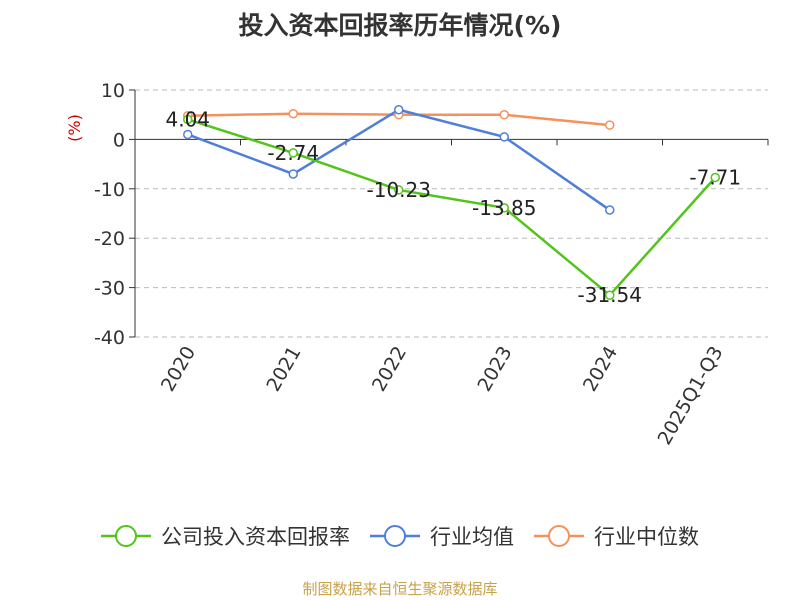  I want to click on legend-item: 公司投入资本回报率, so click(225, 537).